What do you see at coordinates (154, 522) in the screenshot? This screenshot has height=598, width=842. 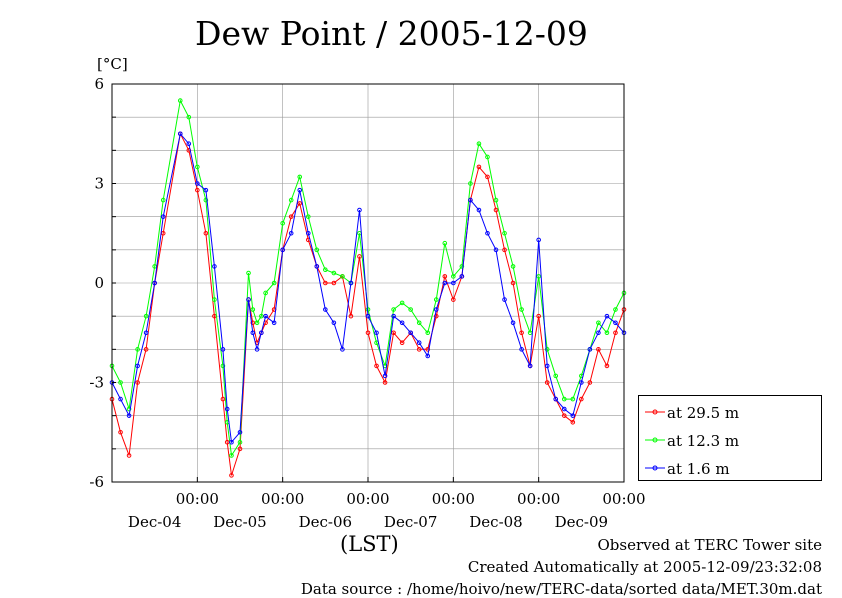 I see `x-tick-date: Dec-04` at bounding box center [154, 522].